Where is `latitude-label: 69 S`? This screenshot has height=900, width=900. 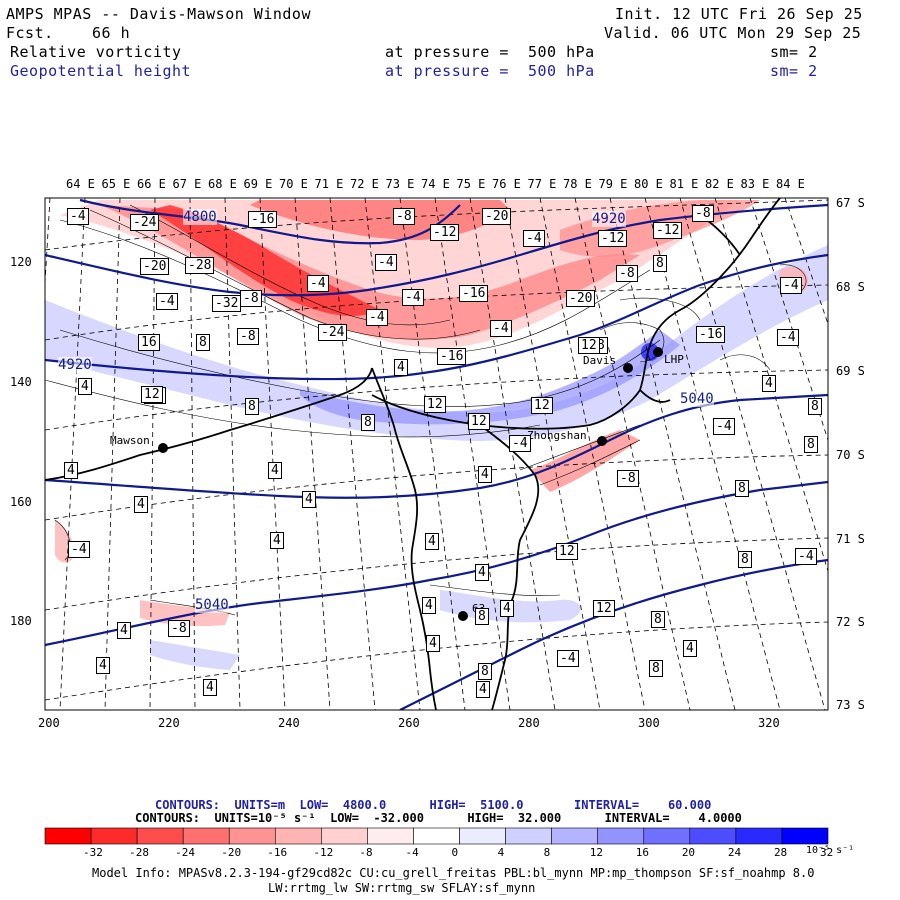 latitude-label: 69 S is located at coordinates (850, 371).